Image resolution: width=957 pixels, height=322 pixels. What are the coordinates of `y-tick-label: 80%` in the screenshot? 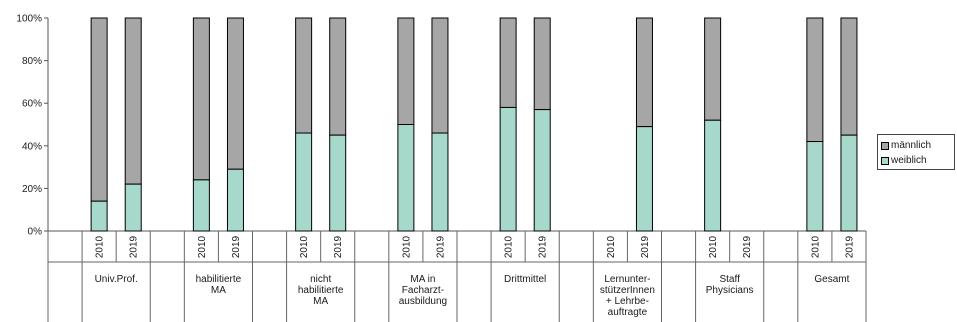 It's located at (32, 61).